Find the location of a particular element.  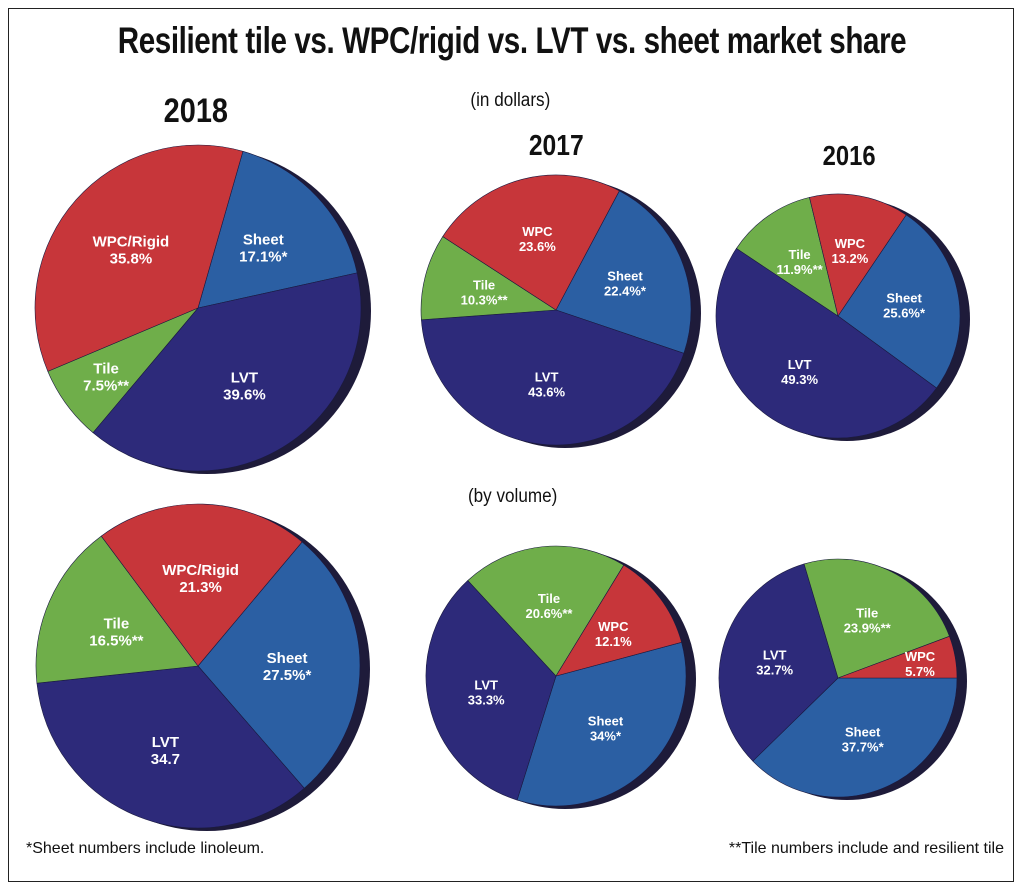

subtitle-volume: (by volume) is located at coordinates (512, 496).